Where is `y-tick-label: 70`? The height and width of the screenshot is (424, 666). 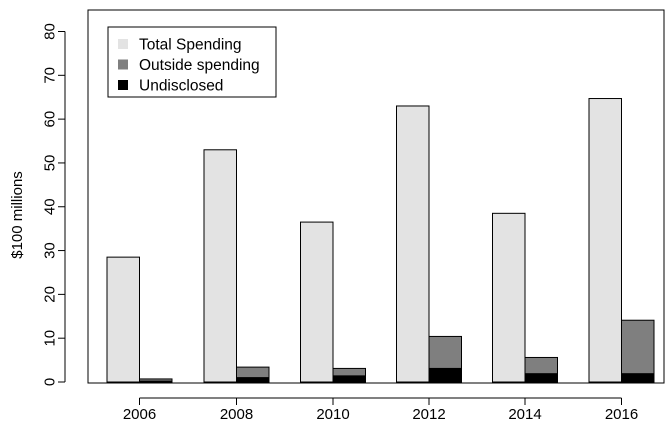
y-tick-label: 70 is located at coordinates (49, 75).